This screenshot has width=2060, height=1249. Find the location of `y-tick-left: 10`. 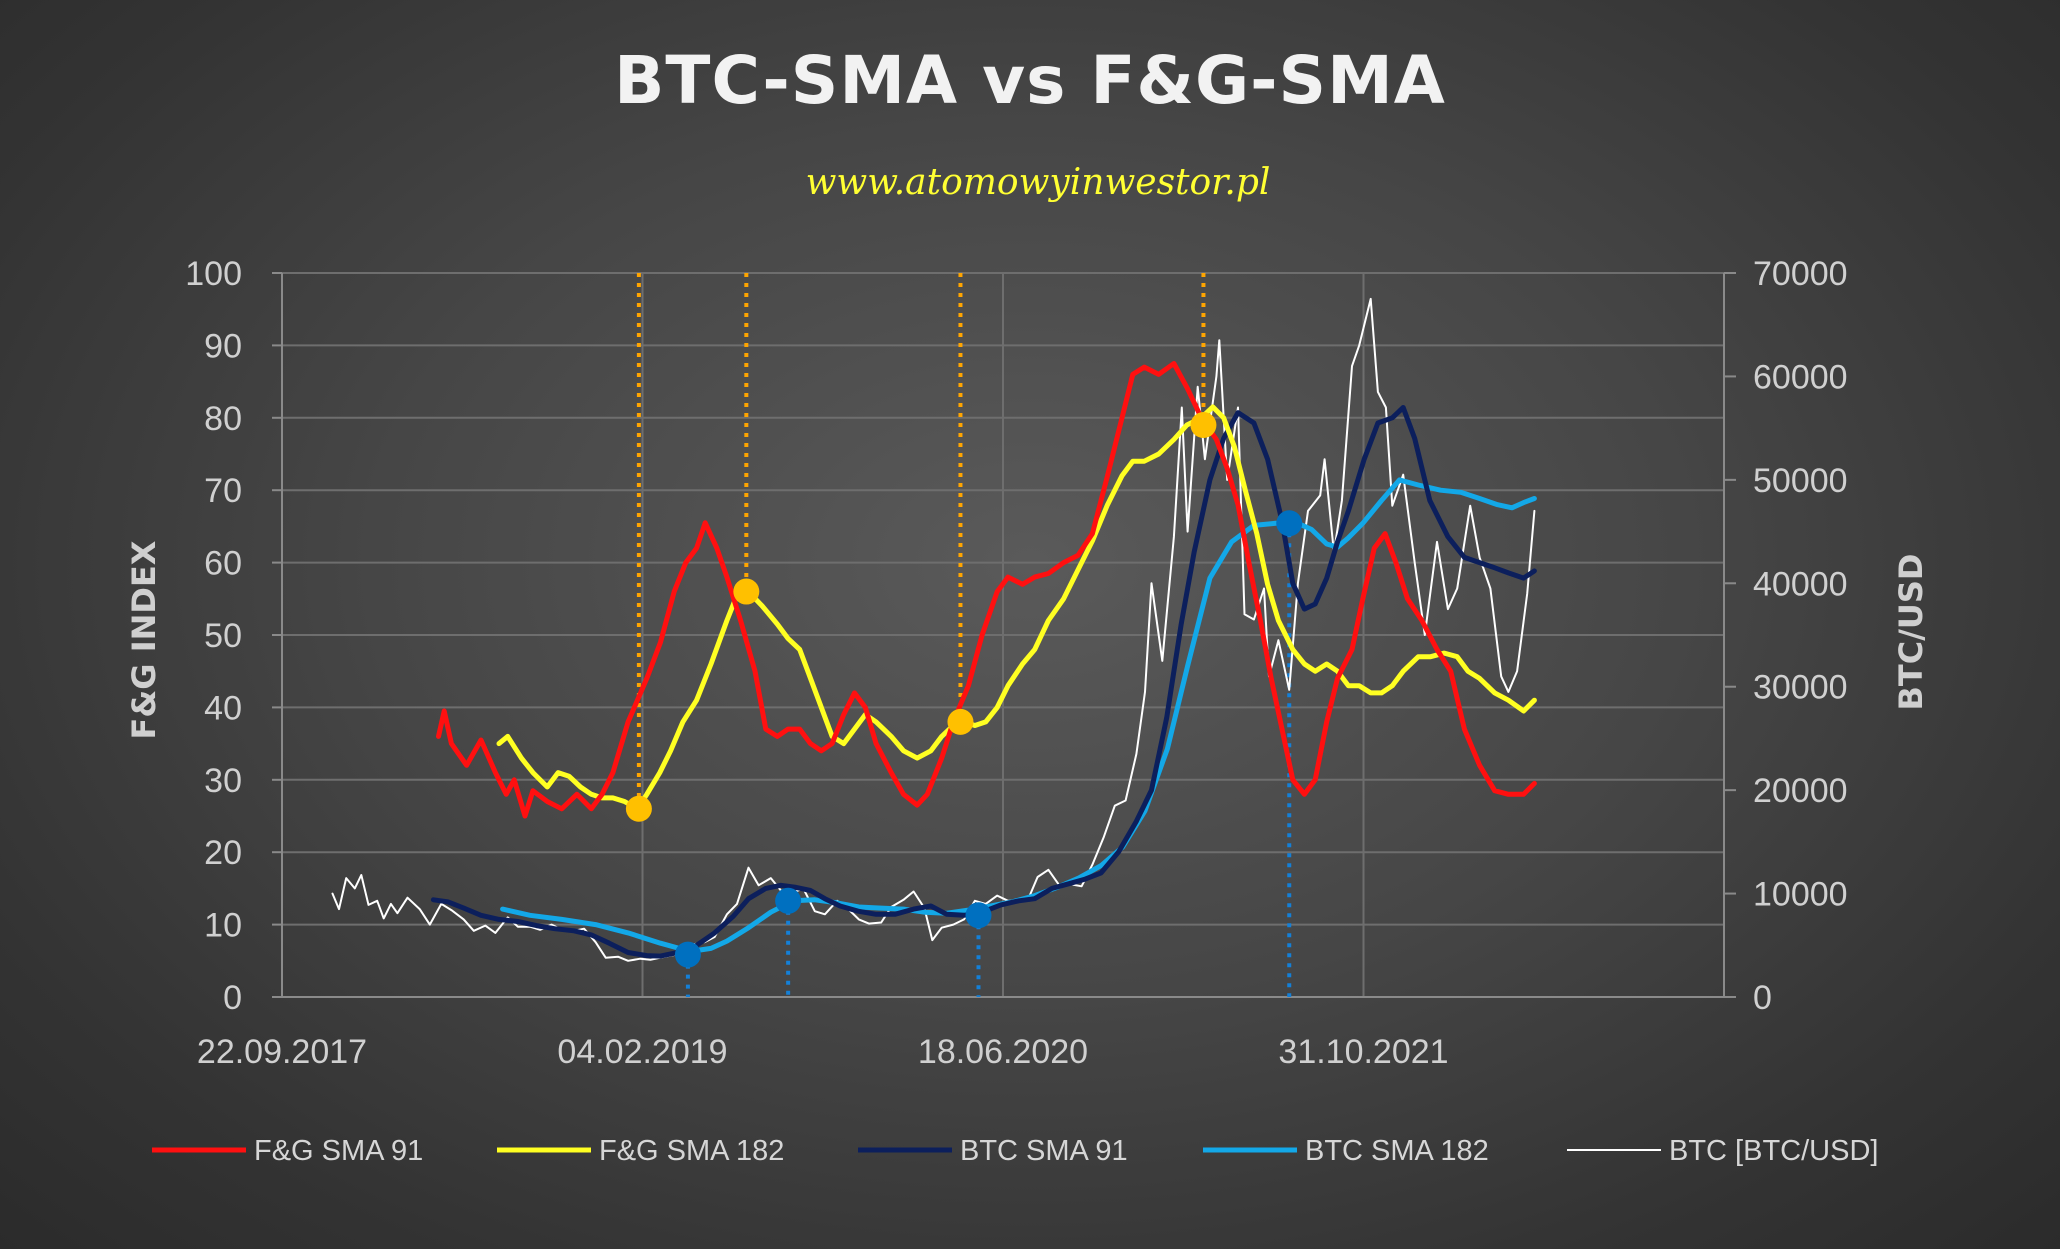

y-tick-left: 10 is located at coordinates (223, 926).